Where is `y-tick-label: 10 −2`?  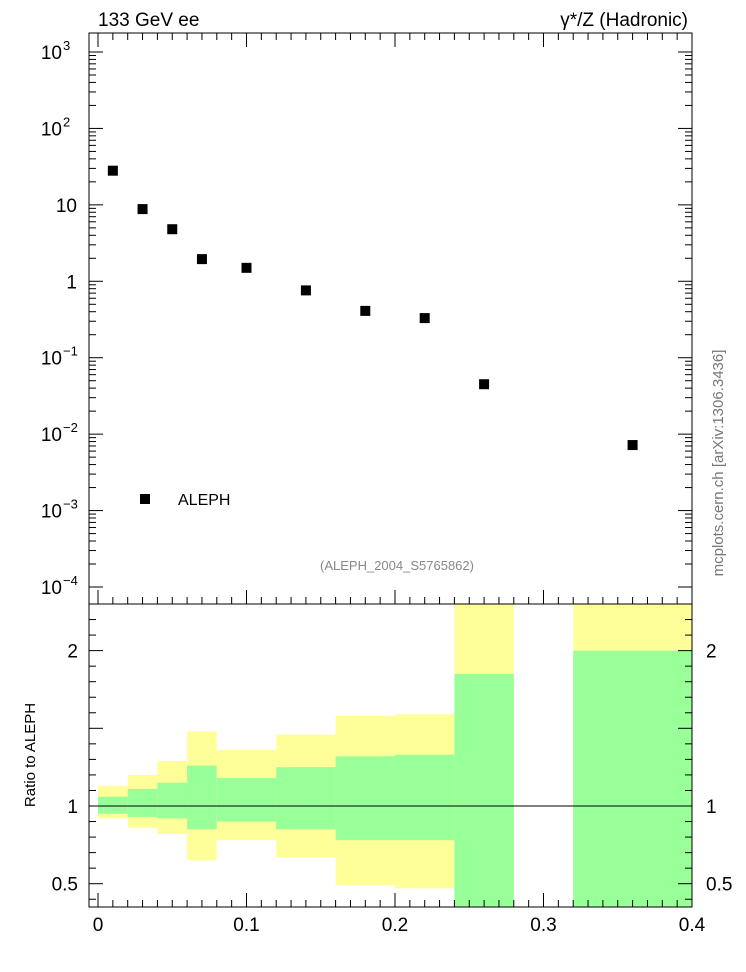 y-tick-label: 10 −2 is located at coordinates (59, 433).